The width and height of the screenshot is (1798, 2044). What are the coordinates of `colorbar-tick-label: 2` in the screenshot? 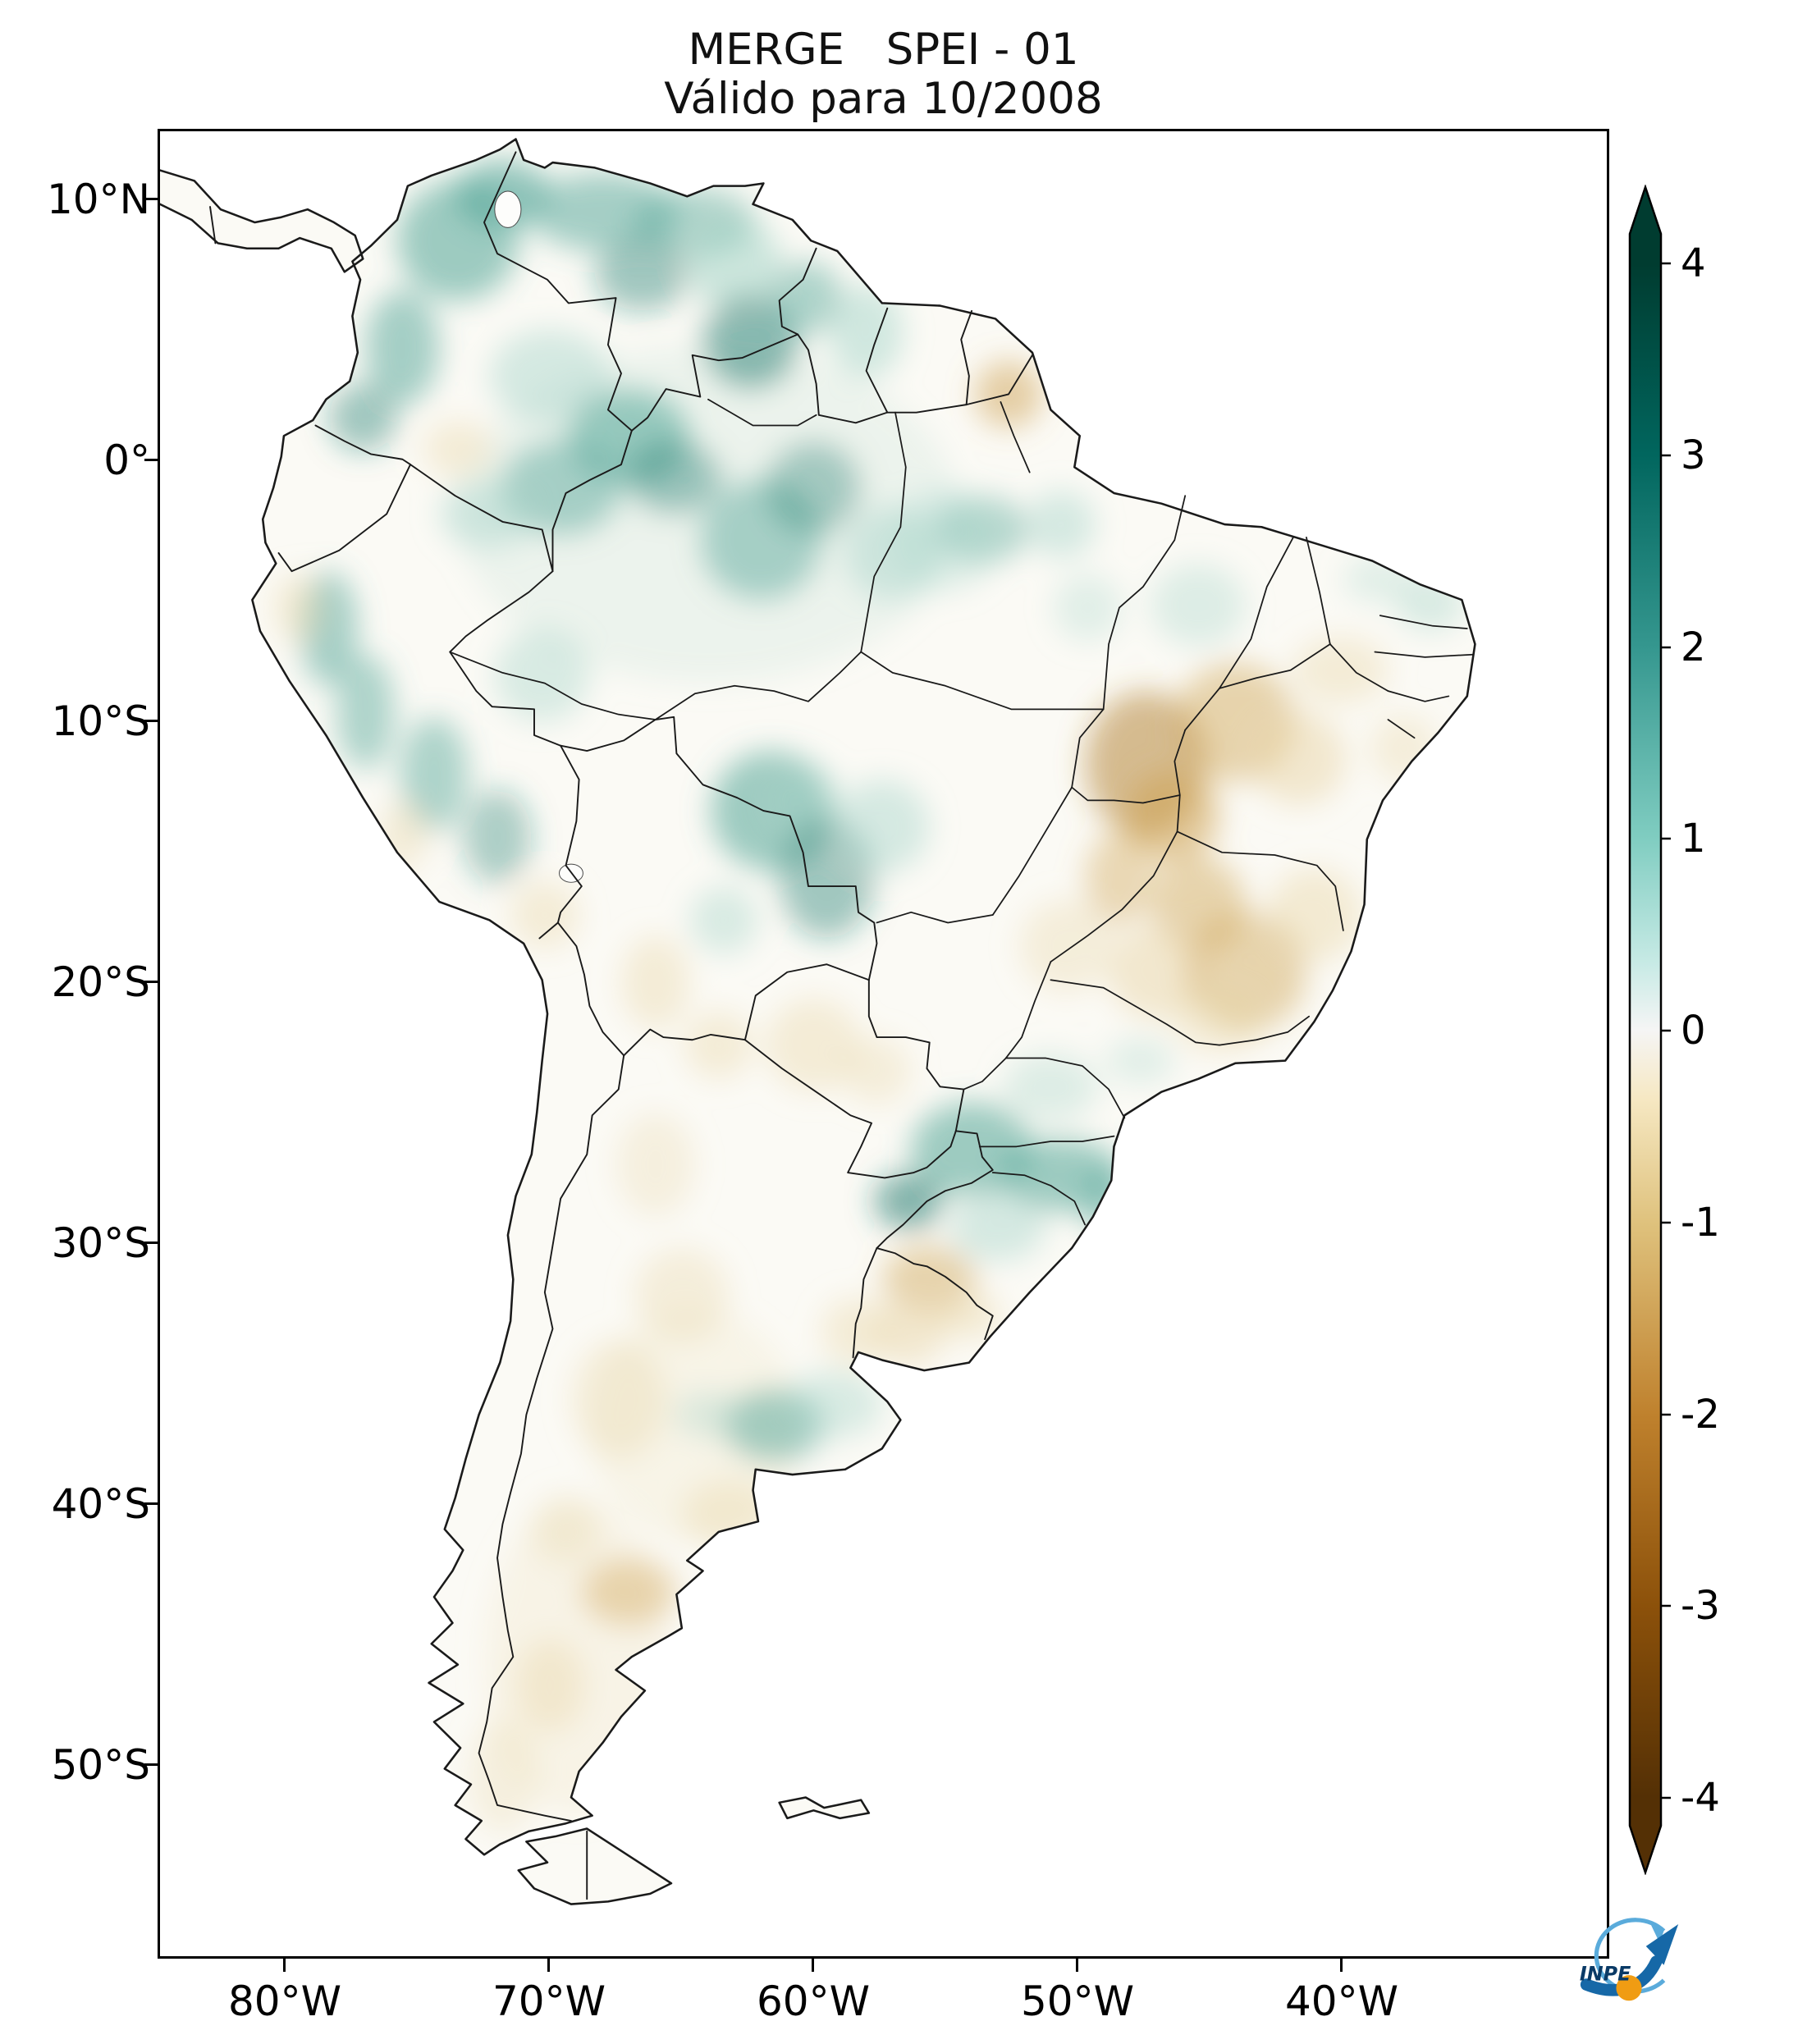 It's located at (1693, 647).